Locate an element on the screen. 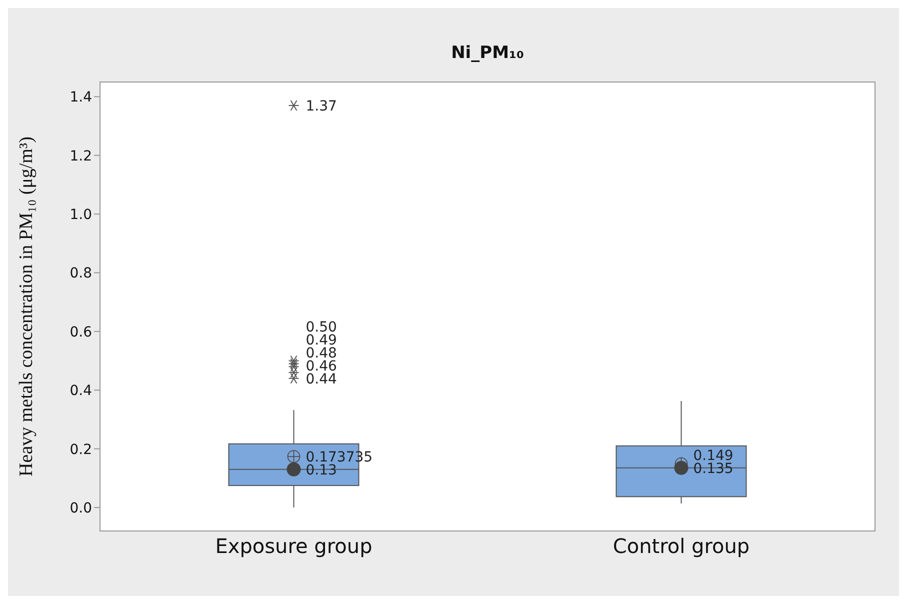  x-tick-label: Control group is located at coordinates (681, 546).